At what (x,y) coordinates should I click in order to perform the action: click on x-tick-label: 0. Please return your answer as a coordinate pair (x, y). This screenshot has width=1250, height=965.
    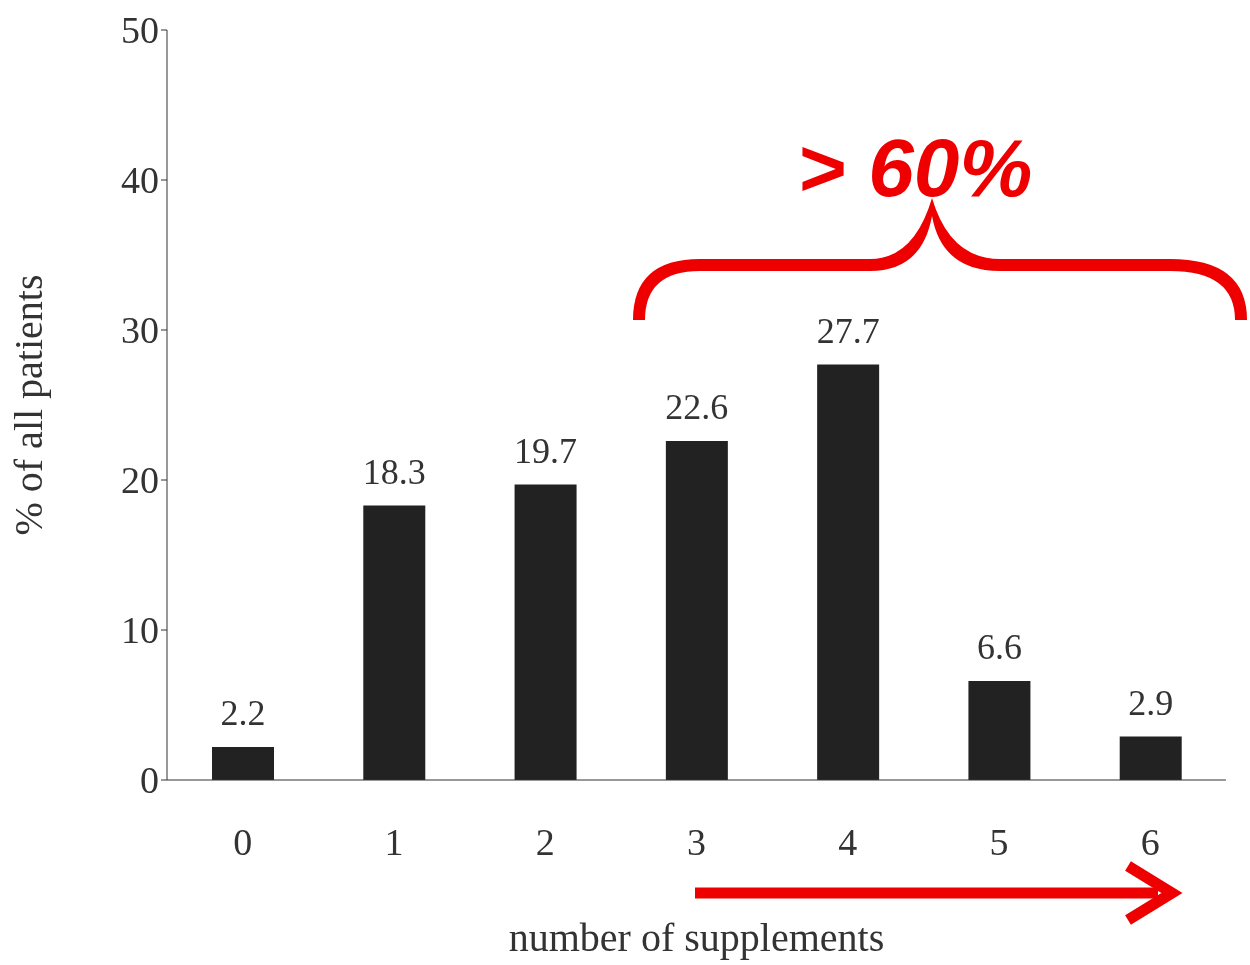
    Looking at the image, I should click on (243, 841).